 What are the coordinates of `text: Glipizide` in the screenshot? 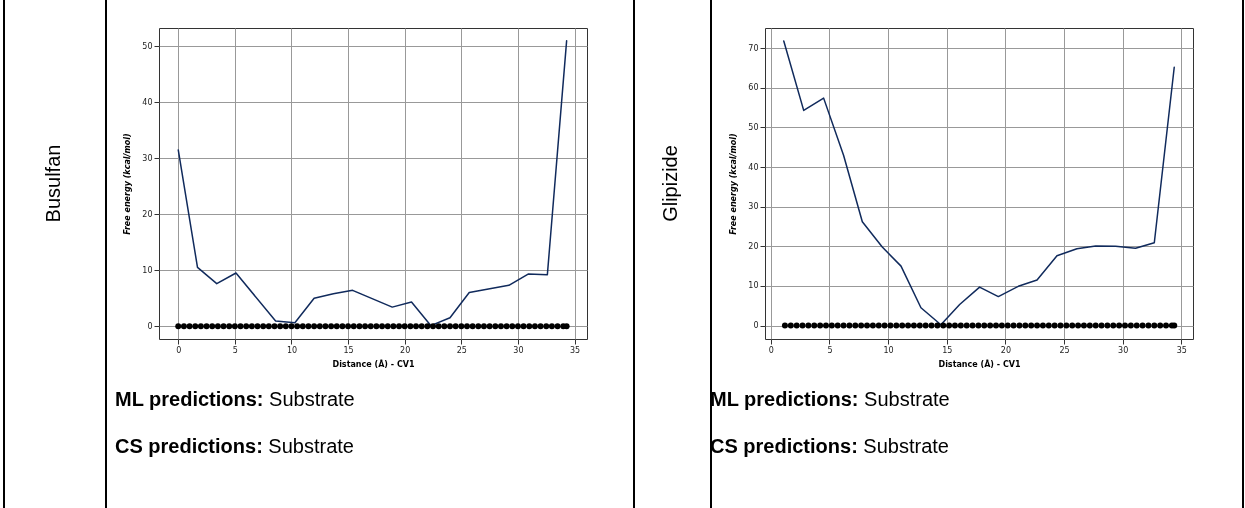 It's located at (669, 183).